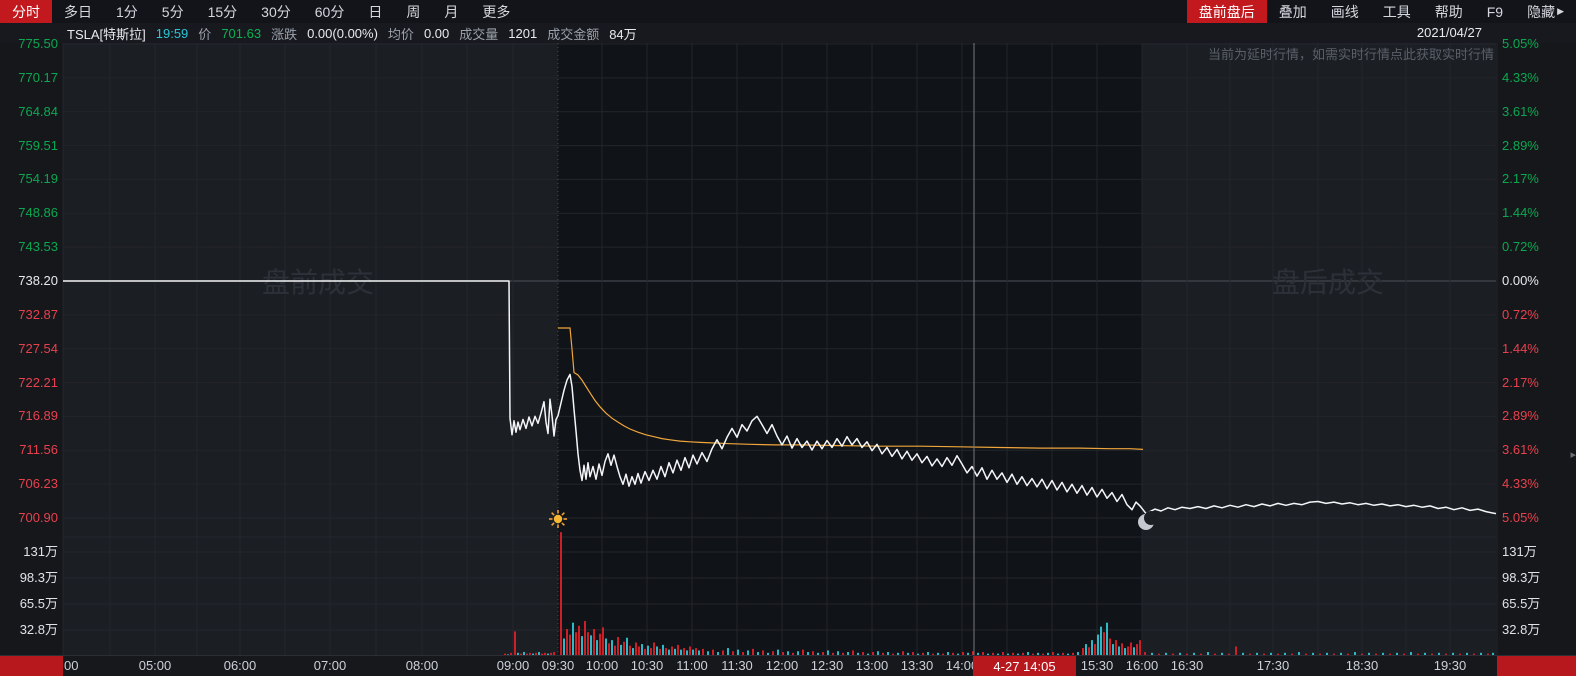 This screenshot has height=676, width=1576. I want to click on menu-item-2: 画线, so click(1344, 11).